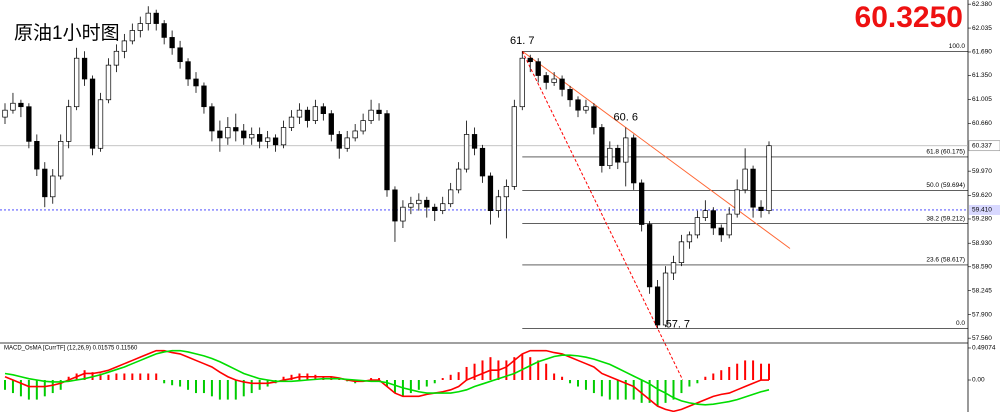 The width and height of the screenshot is (1000, 412). Describe the element at coordinates (982, 52) in the screenshot. I see `y-tick-label: 61.690` at that location.